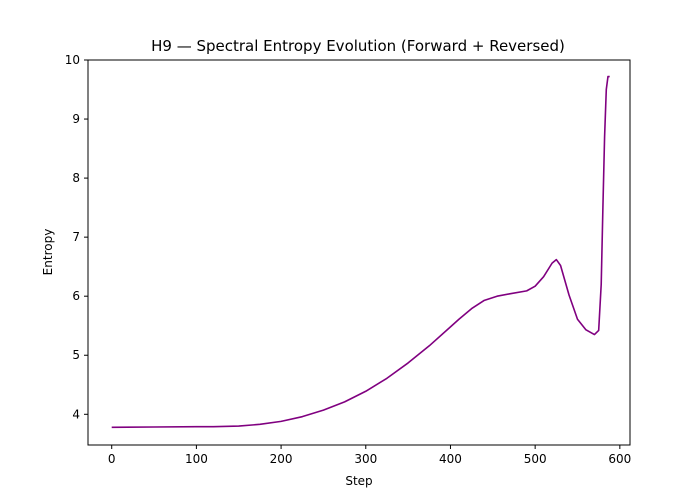 This screenshot has width=700, height=500. I want to click on x-tick-label: 0, so click(112, 459).